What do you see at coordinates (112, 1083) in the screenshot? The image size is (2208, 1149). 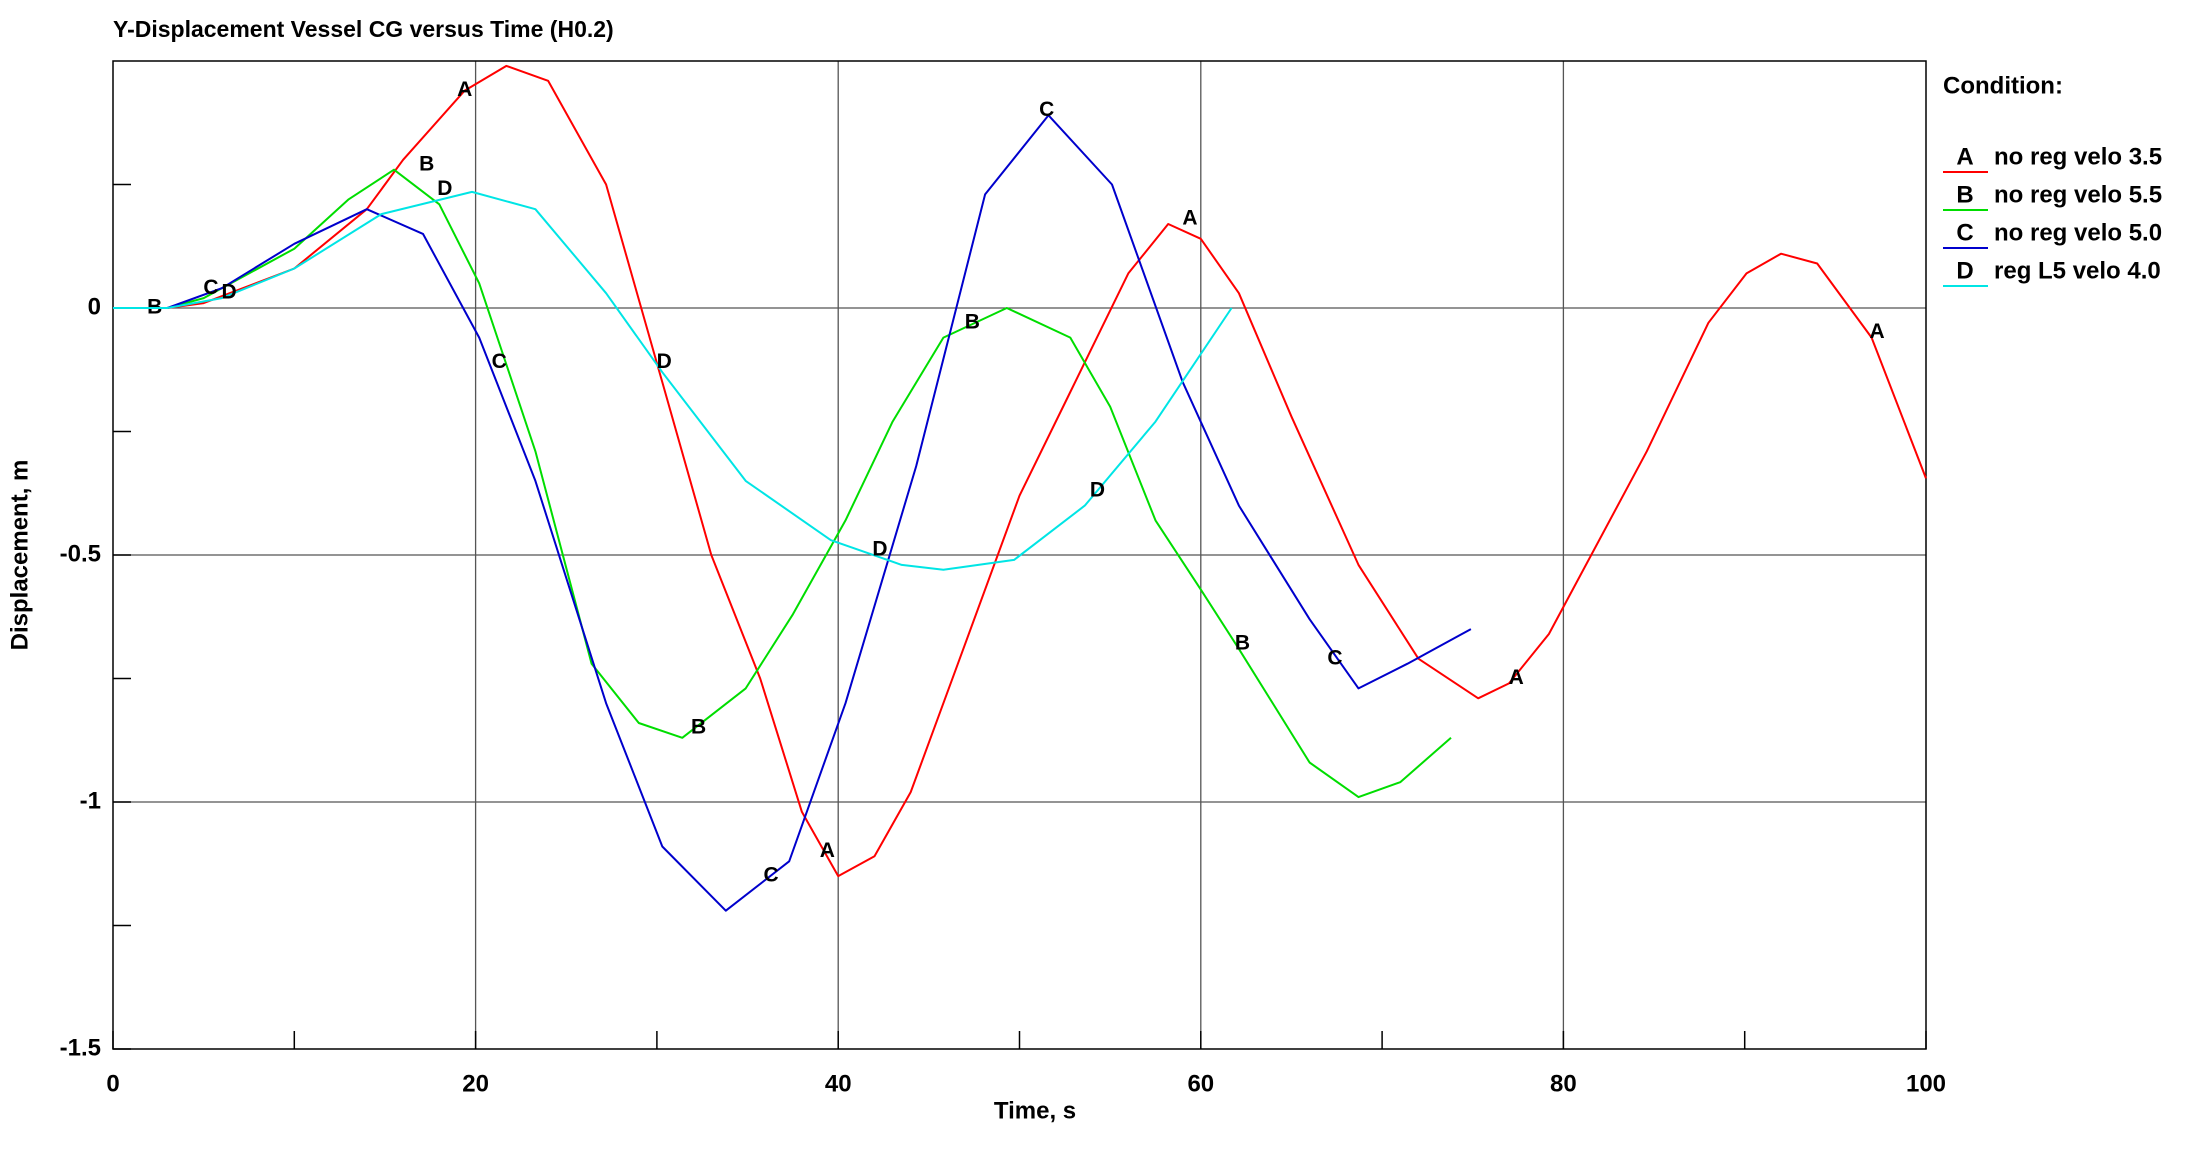 I see `x-tick-label: 0` at bounding box center [112, 1083].